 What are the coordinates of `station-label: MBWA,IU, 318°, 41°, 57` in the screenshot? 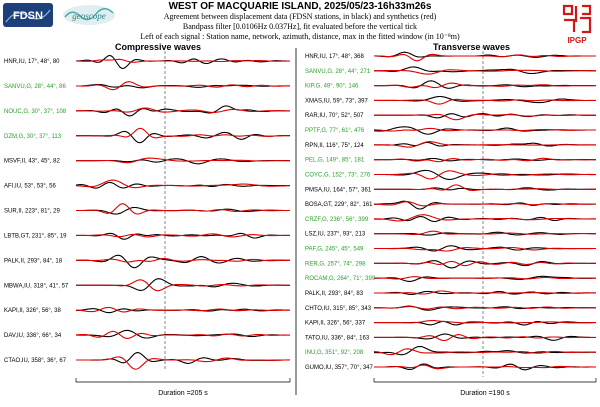 It's located at (36, 286).